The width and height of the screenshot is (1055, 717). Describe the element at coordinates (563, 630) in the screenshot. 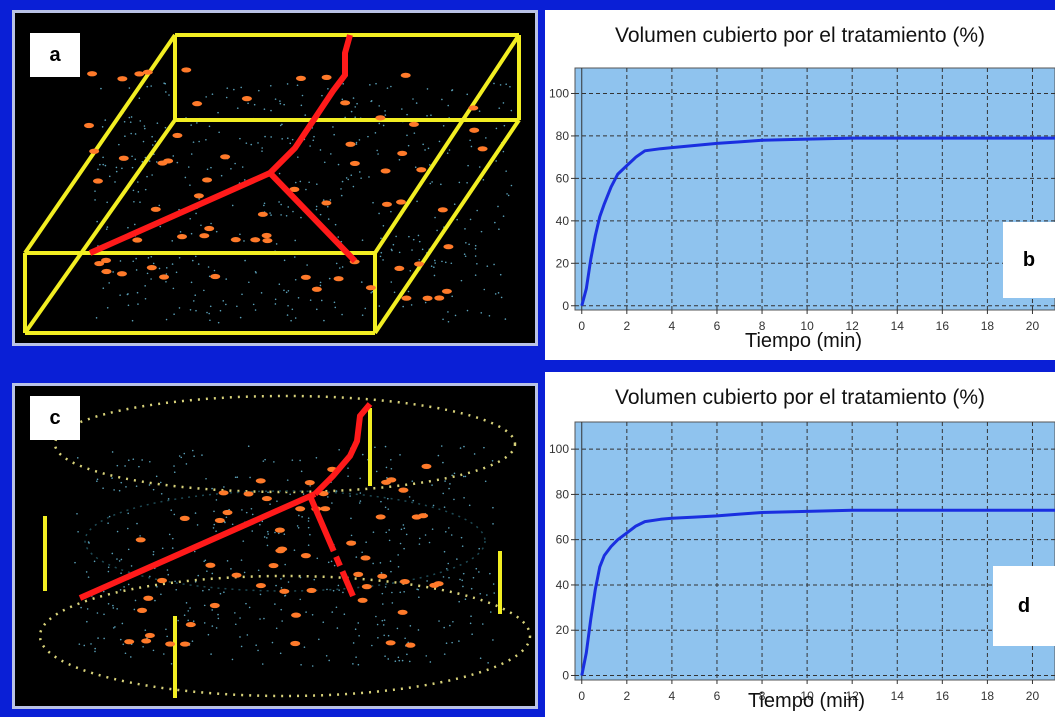

I see `y-tick-label: 20` at that location.